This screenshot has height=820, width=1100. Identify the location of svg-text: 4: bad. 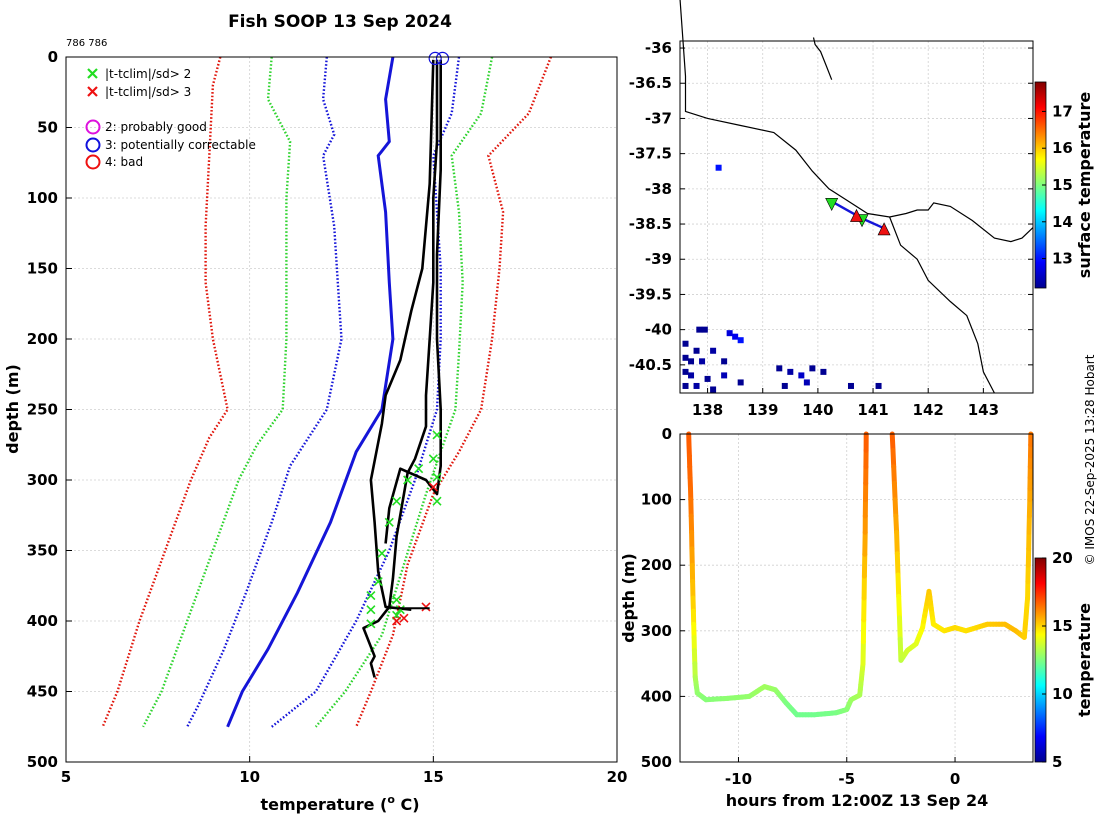
(124, 162).